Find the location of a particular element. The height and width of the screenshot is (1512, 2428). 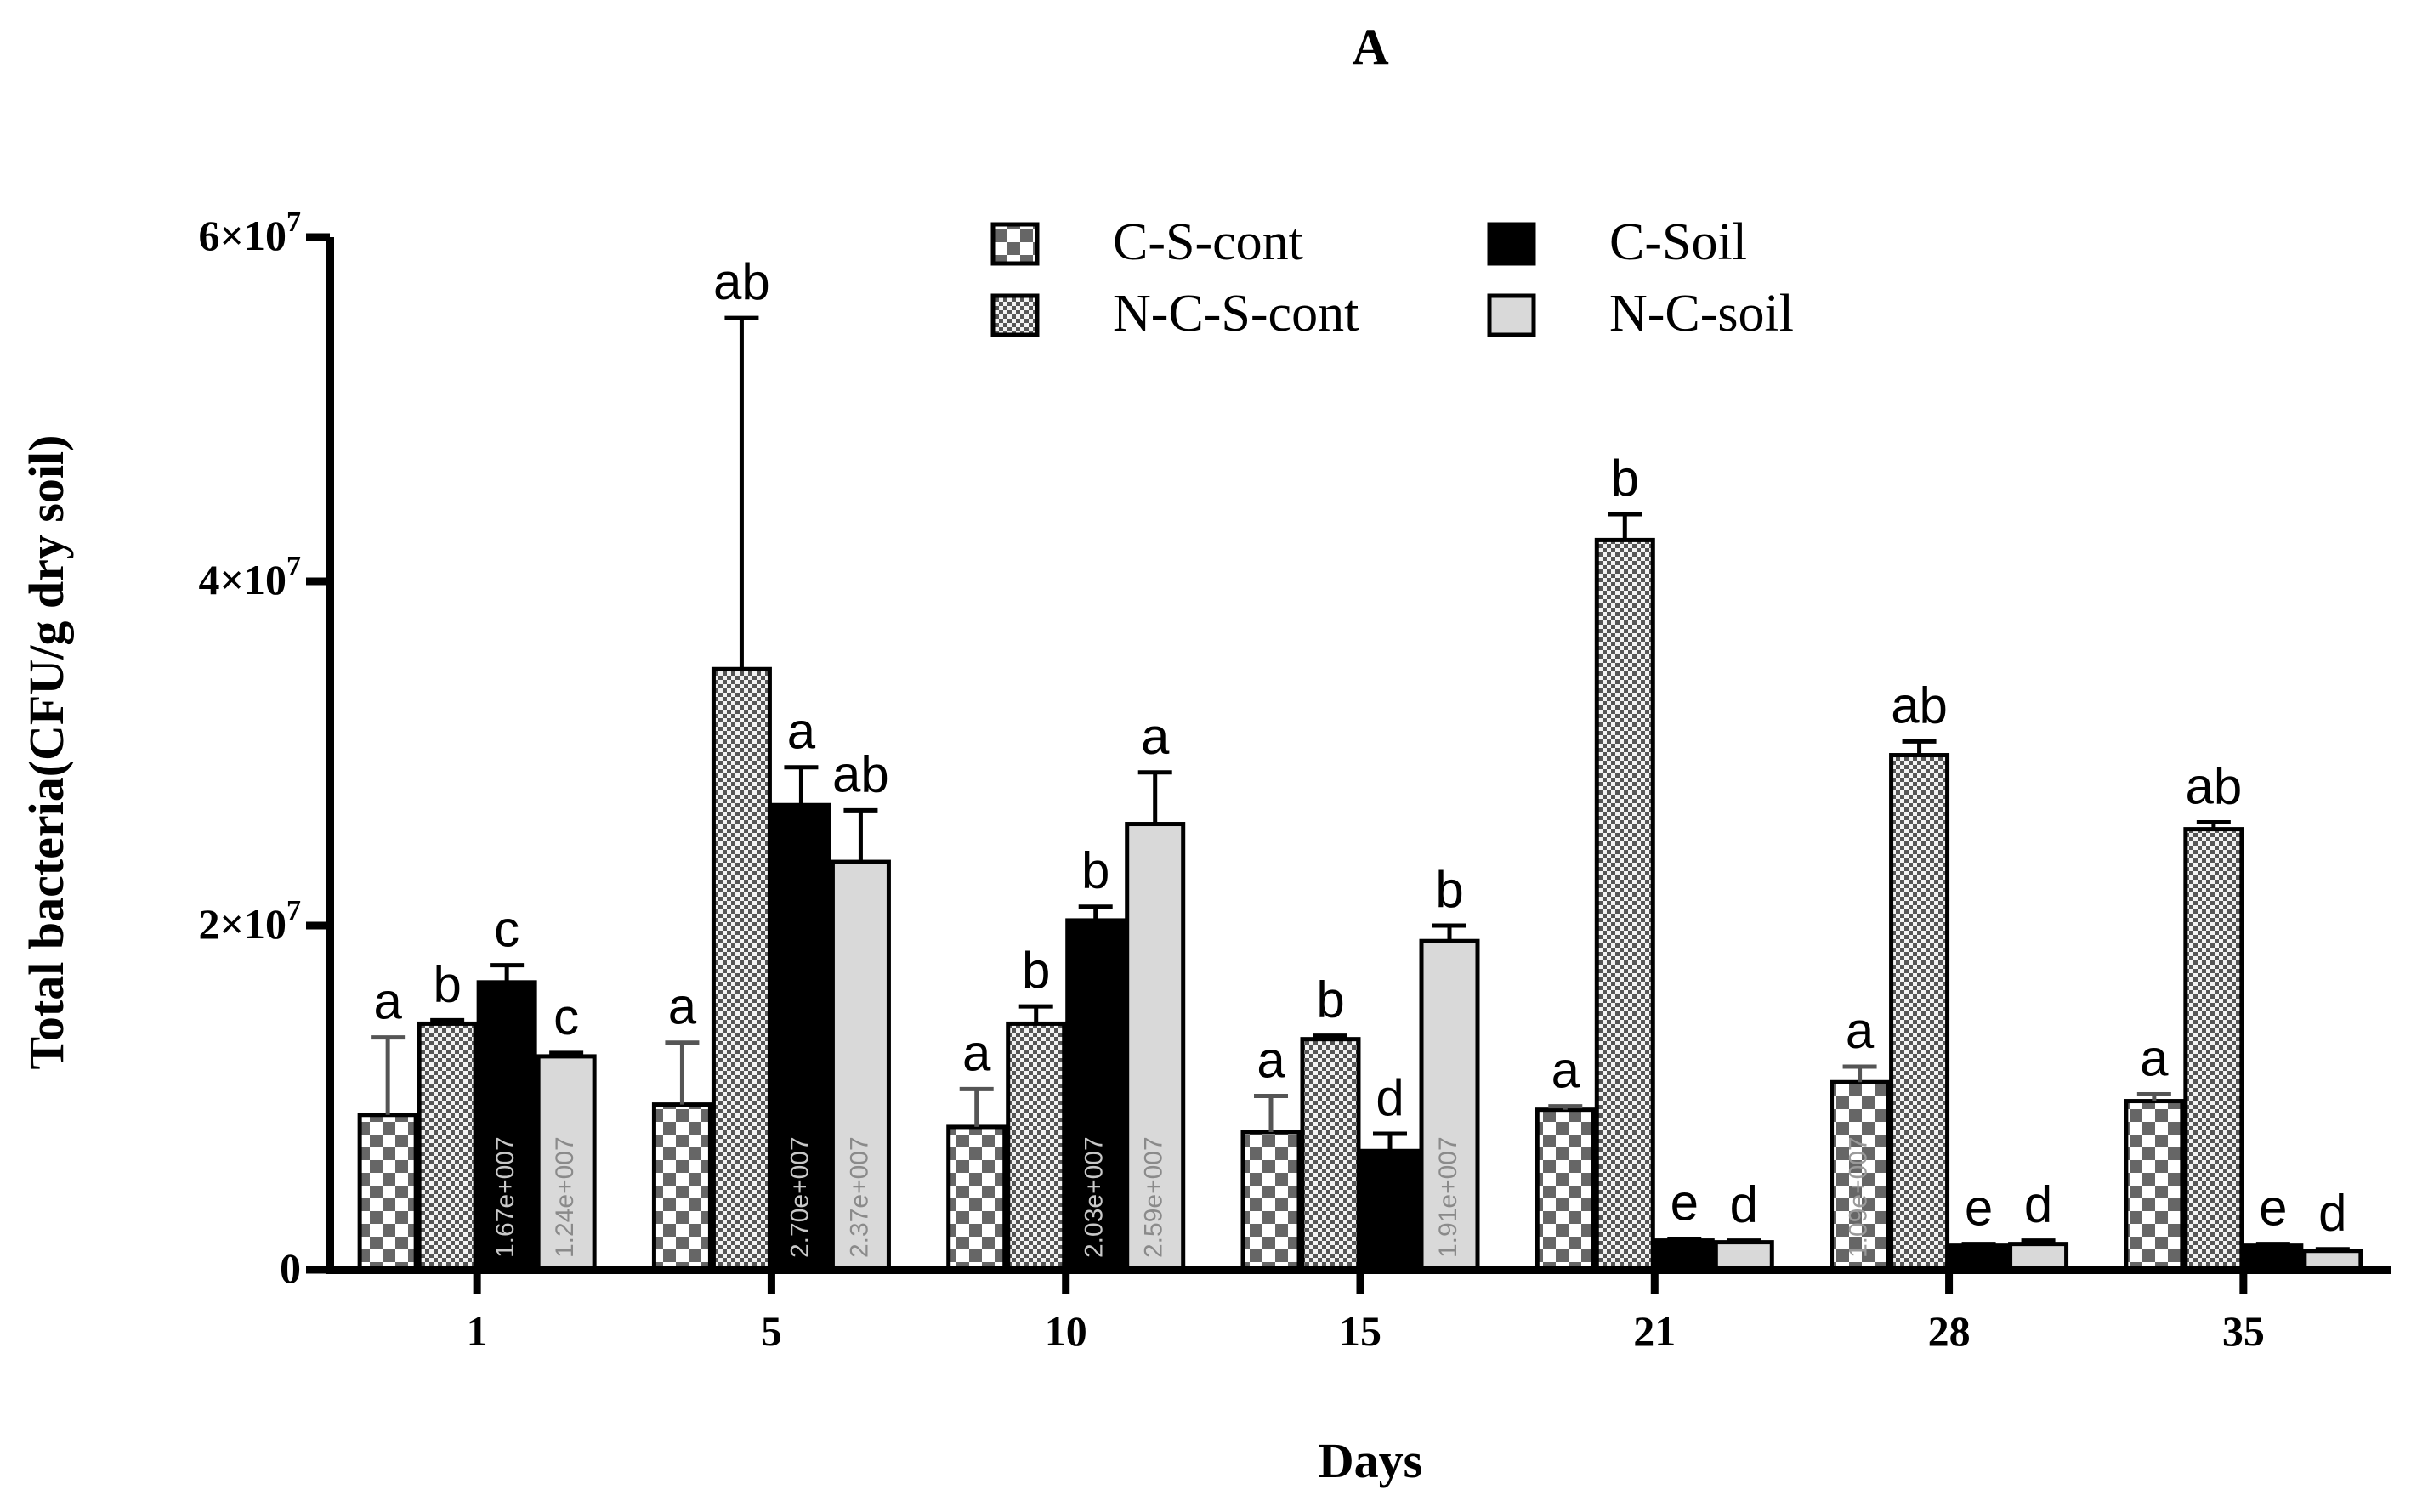

series-C-S-cont: a a a a a a 1.09e+007 a is located at coordinates (1271, 1122).